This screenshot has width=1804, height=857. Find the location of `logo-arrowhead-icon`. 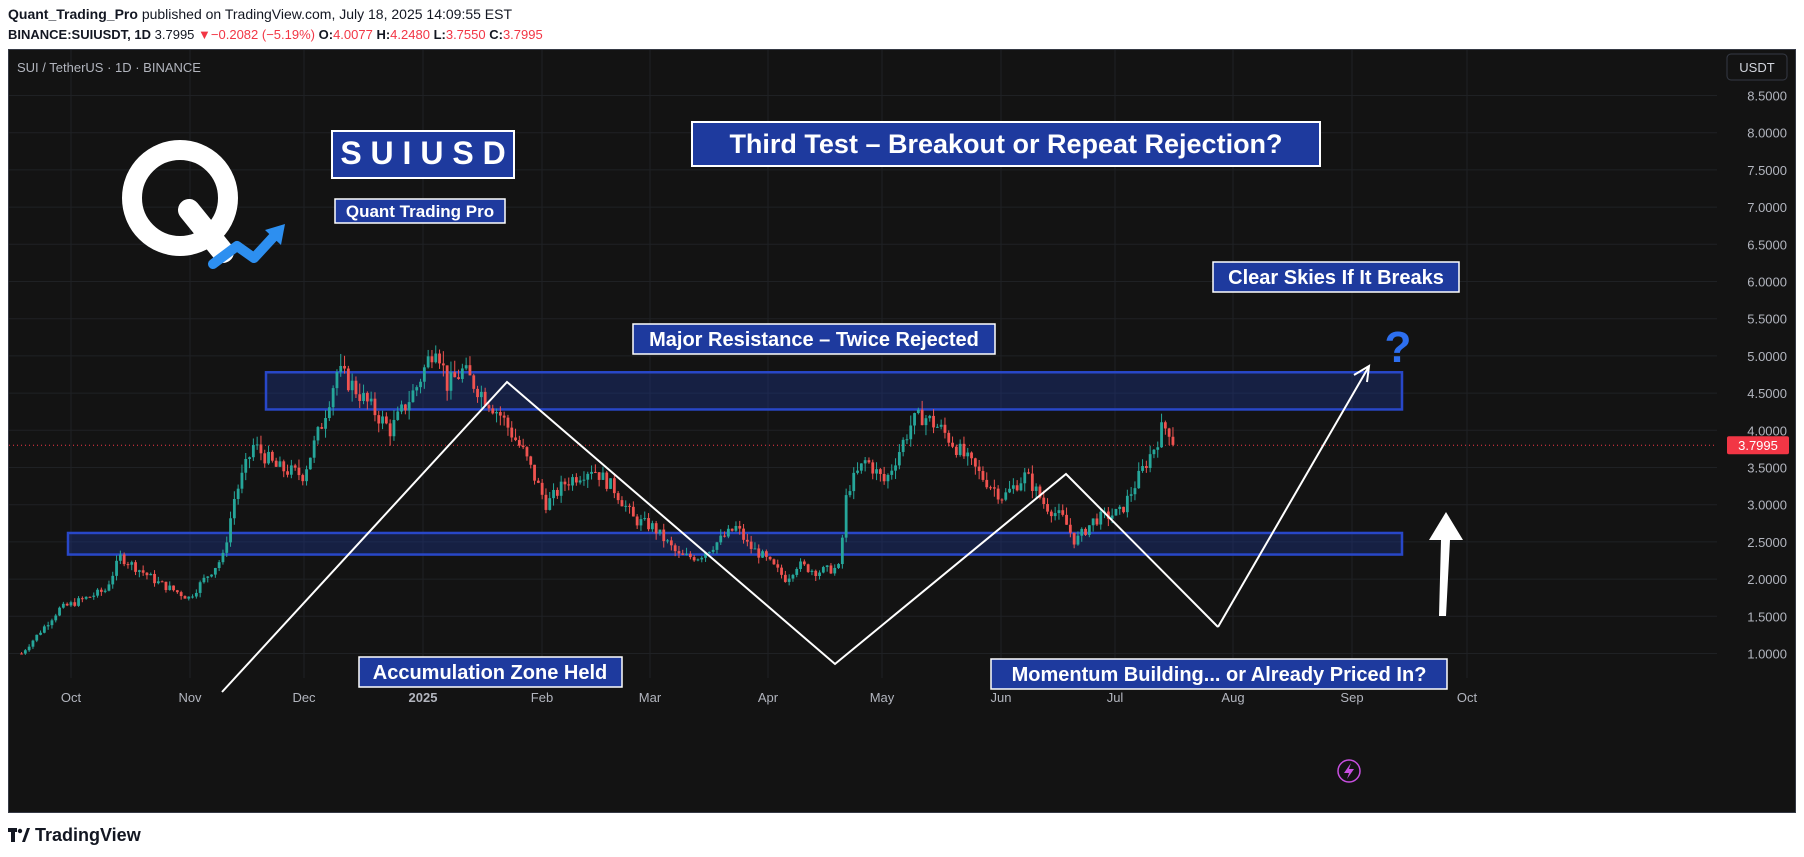

logo-arrowhead-icon is located at coordinates (275, 234).